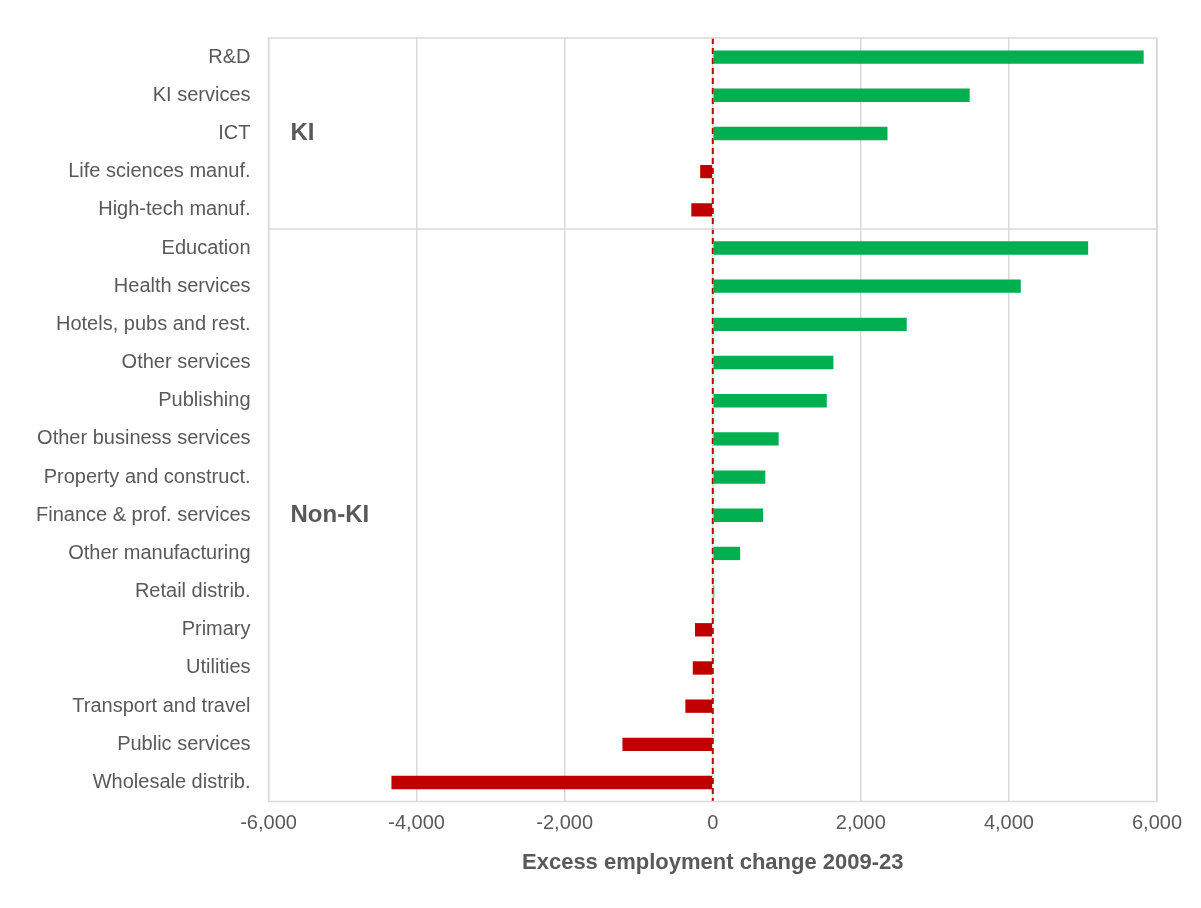 This screenshot has height=908, width=1201. What do you see at coordinates (174, 208) in the screenshot?
I see `y-tick-label: High-tech manuf.` at bounding box center [174, 208].